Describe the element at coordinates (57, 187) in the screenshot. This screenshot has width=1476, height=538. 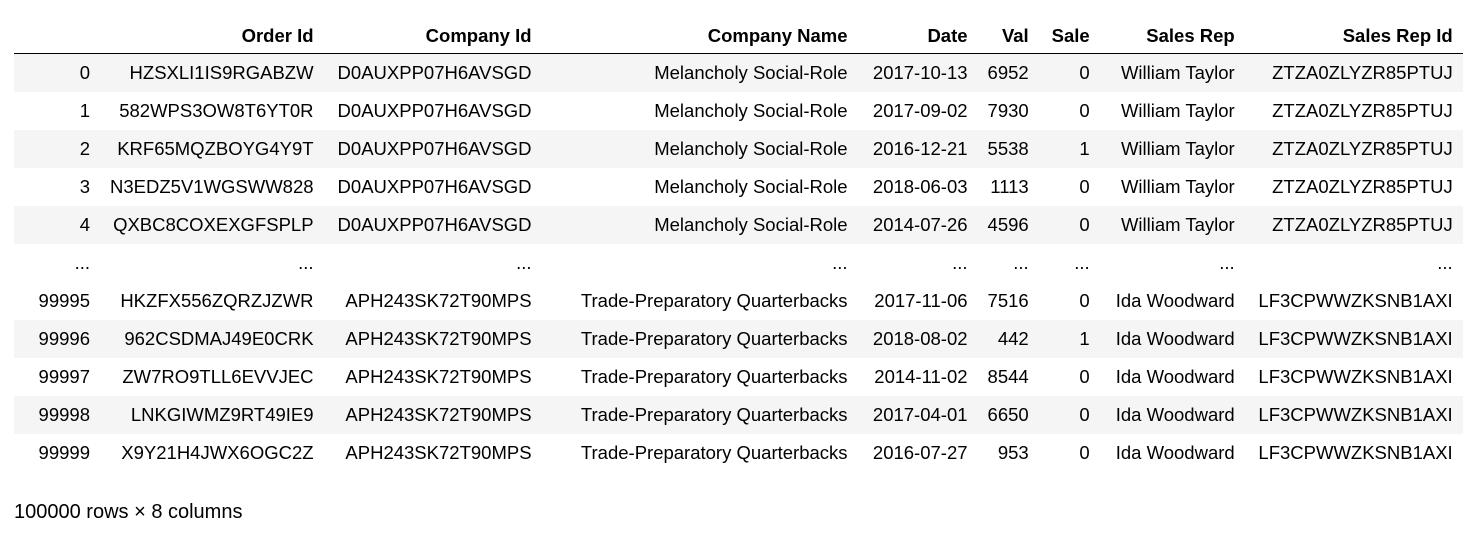
I see `row-index: 3` at that location.